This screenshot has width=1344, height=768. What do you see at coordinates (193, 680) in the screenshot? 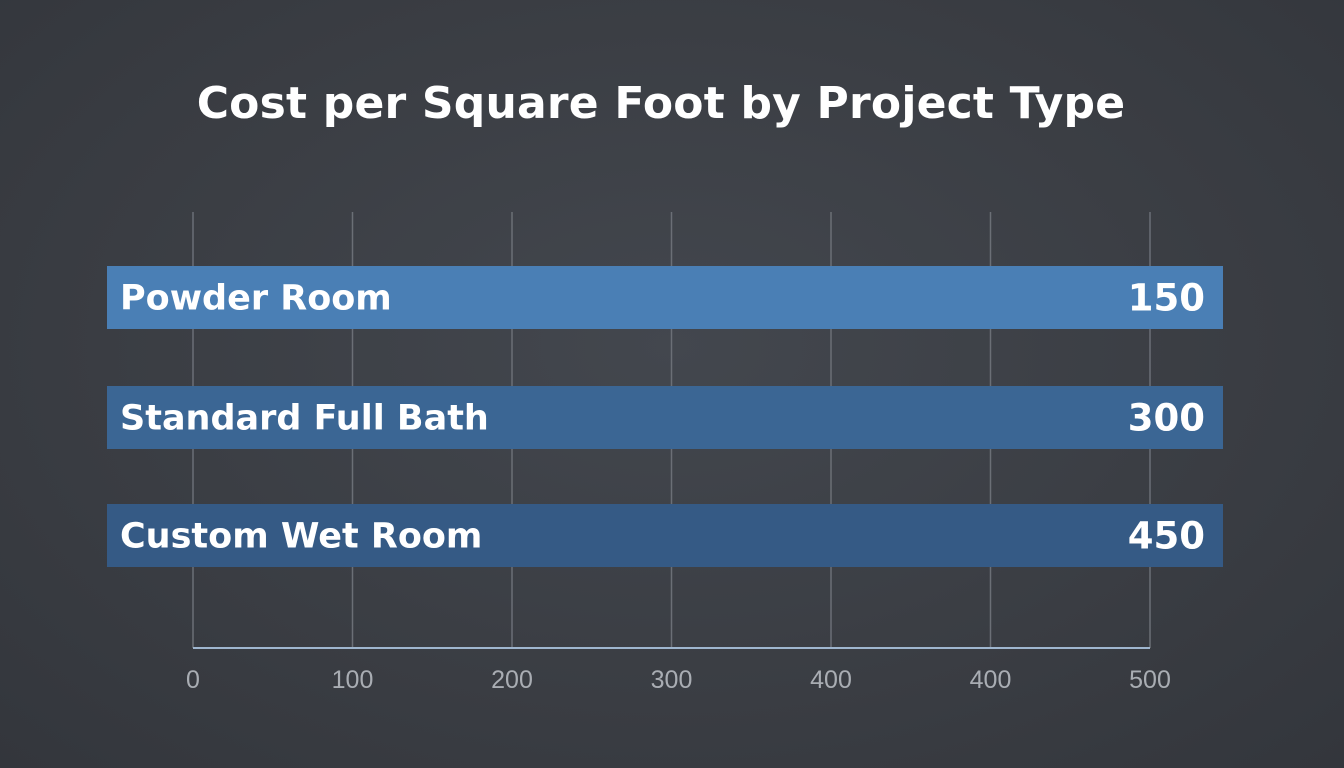
I see `x-tick-label: 0` at bounding box center [193, 680].